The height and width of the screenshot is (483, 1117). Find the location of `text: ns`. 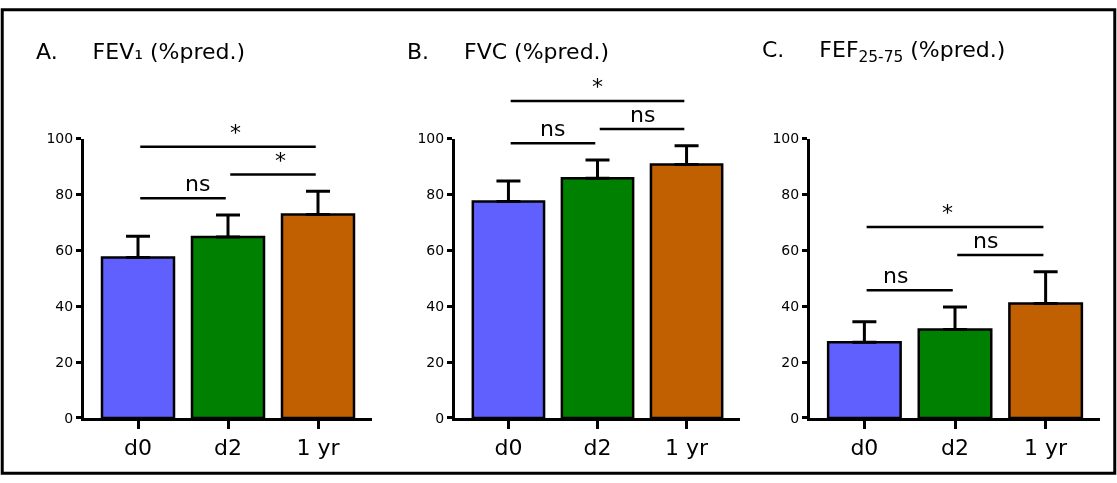

text: ns is located at coordinates (643, 114).